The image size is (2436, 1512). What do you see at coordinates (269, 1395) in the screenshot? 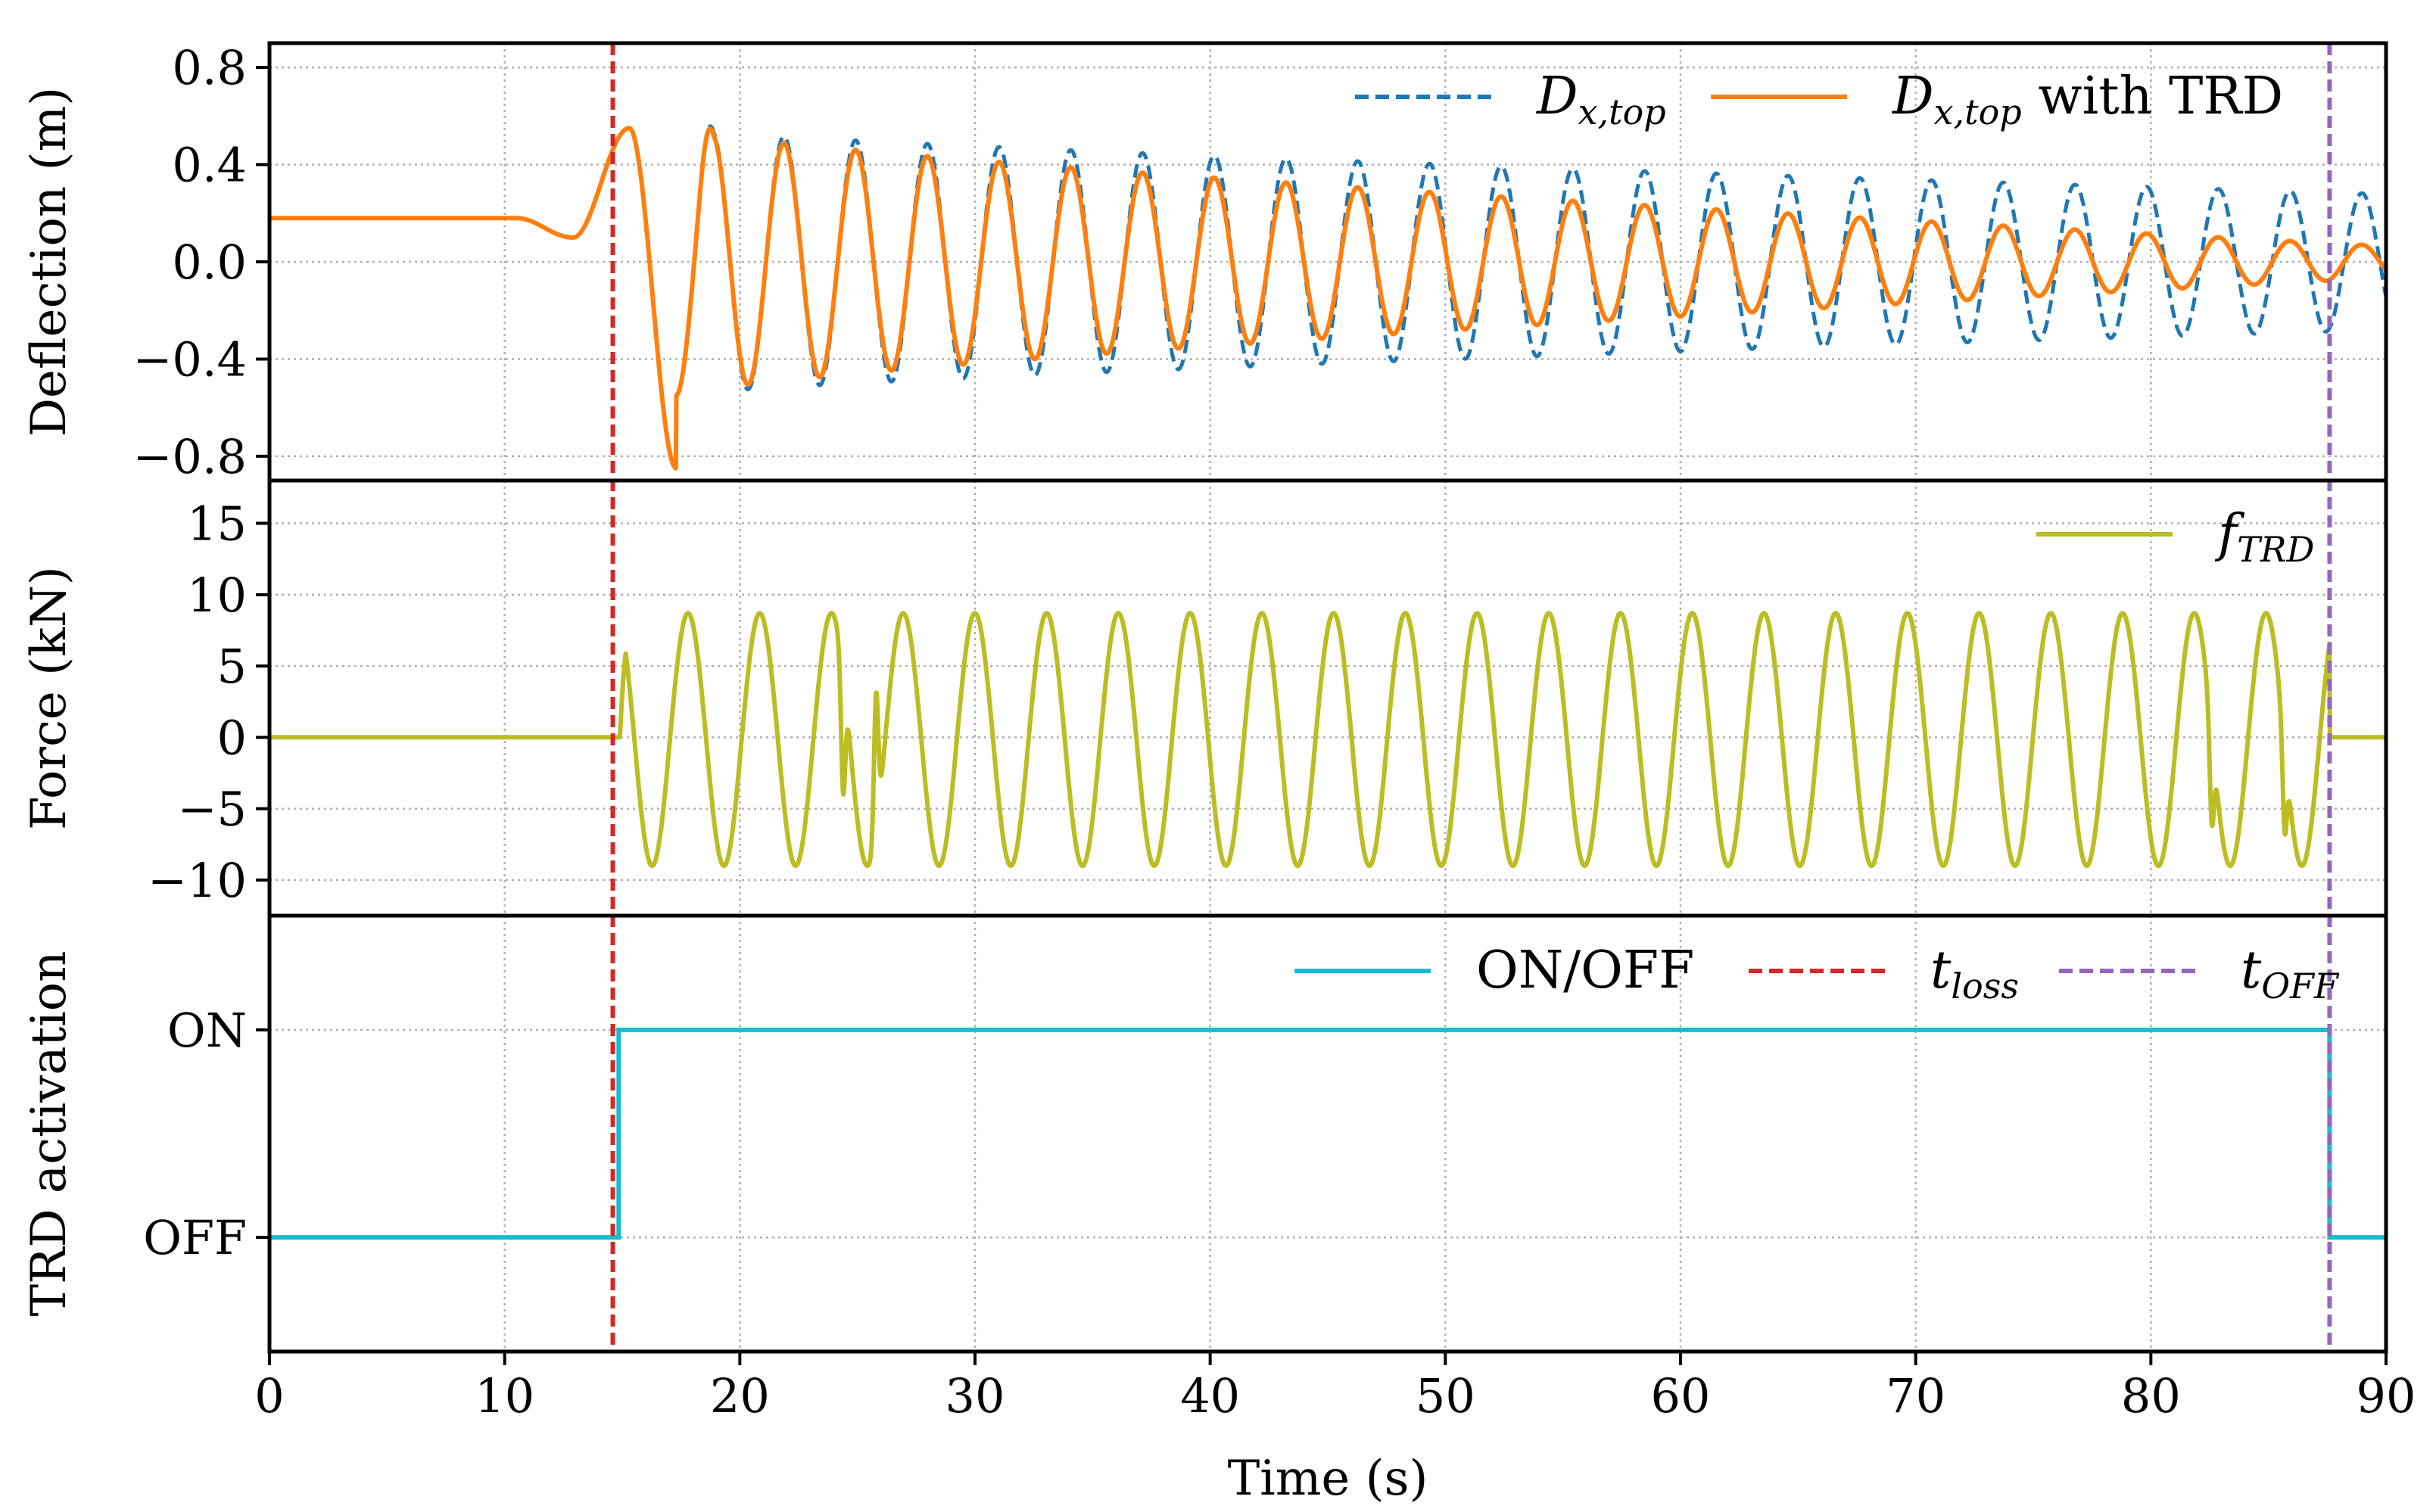
I see `x-tick-label: 0` at bounding box center [269, 1395].